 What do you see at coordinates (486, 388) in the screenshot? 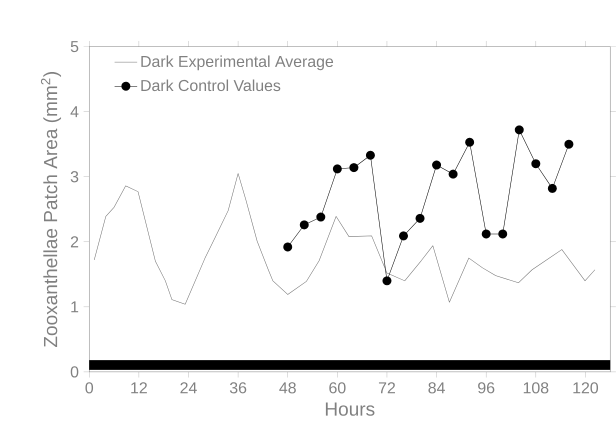
I see `x-tick-label: 96` at bounding box center [486, 388].